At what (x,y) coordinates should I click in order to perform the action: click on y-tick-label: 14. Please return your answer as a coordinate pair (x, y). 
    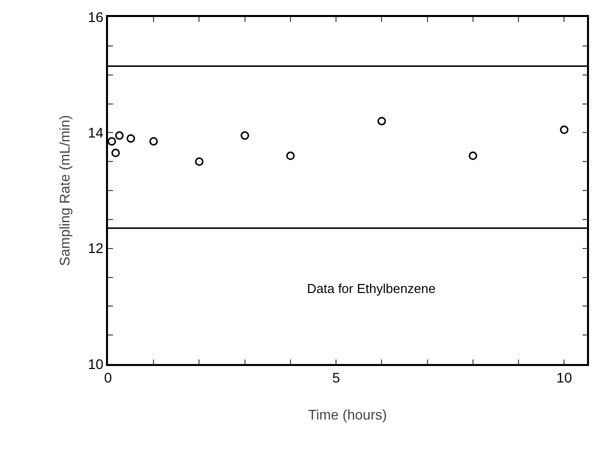
    Looking at the image, I should click on (96, 132).